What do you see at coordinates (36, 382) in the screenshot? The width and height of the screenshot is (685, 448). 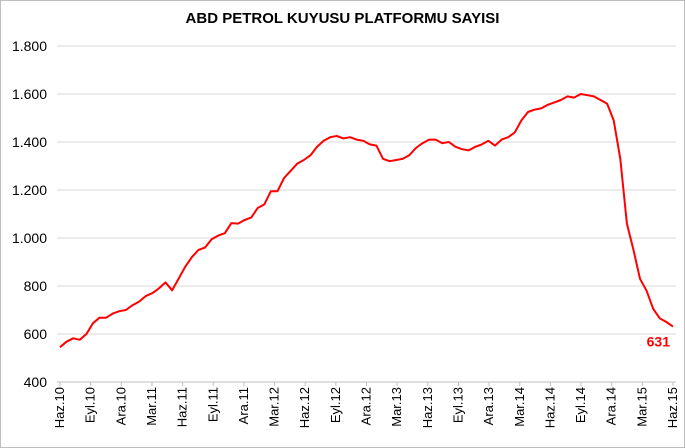 I see `y-tick-label: 400` at bounding box center [36, 382].